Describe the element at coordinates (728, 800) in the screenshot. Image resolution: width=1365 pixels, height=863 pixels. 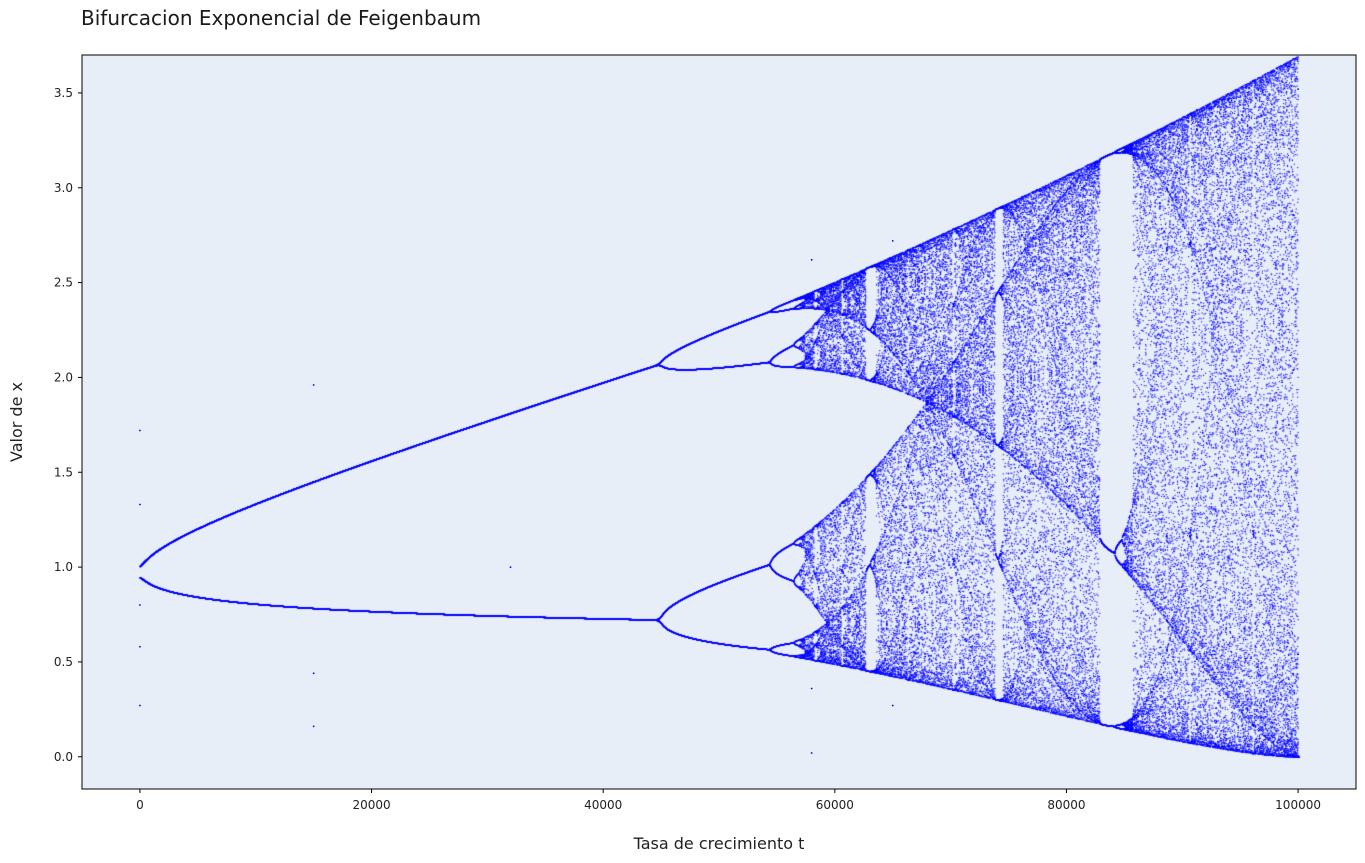
I see `x-axis: 0 20000 40000 60000 80000 100000` at that location.